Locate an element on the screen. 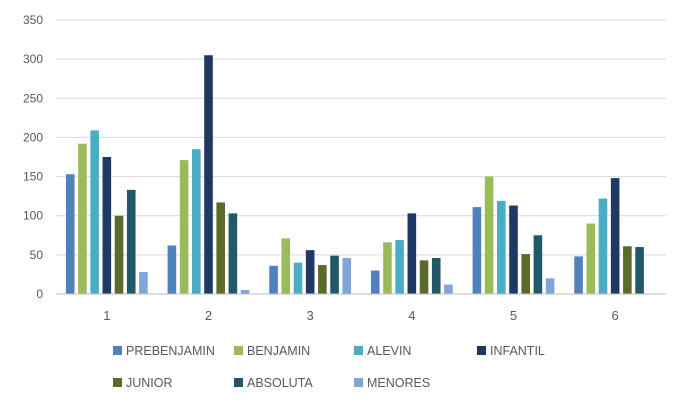  x-tick-label: 6 is located at coordinates (615, 315).